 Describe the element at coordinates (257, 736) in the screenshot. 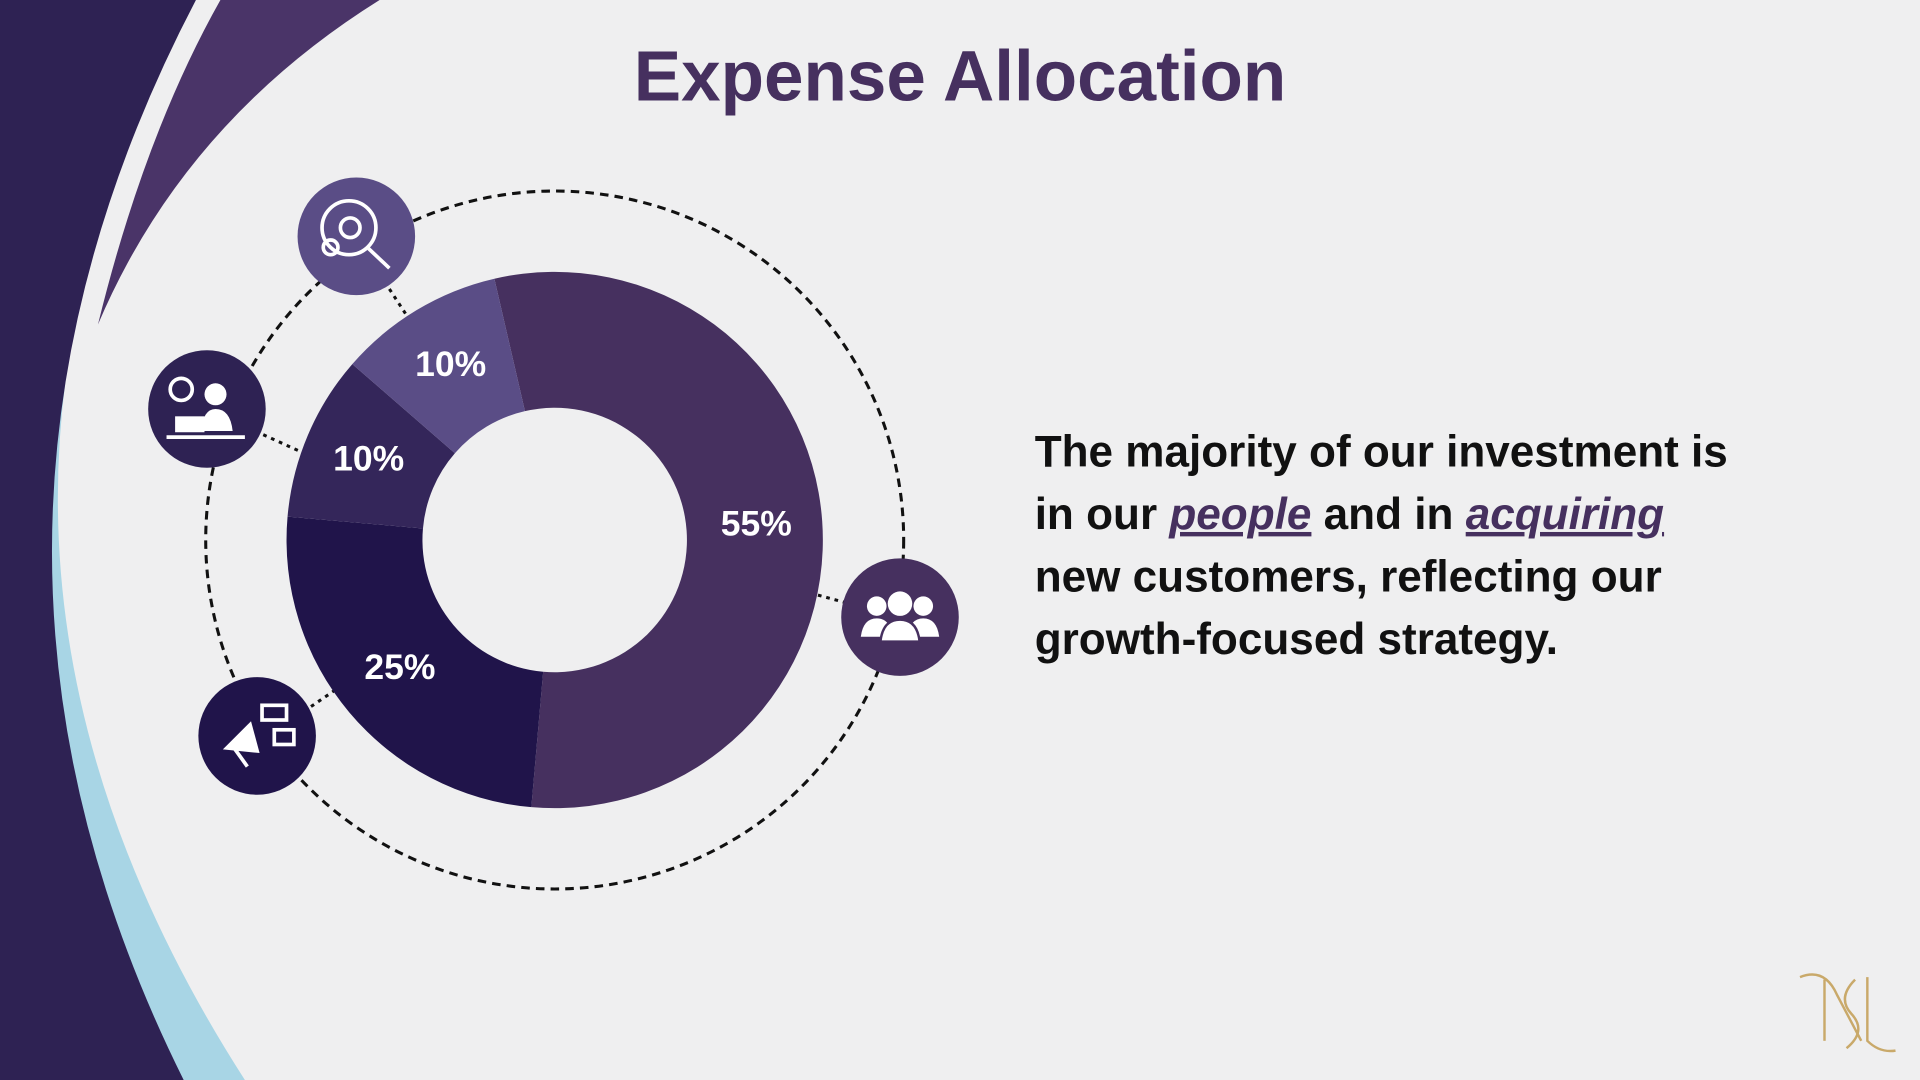

I see `icon-marketing` at that location.